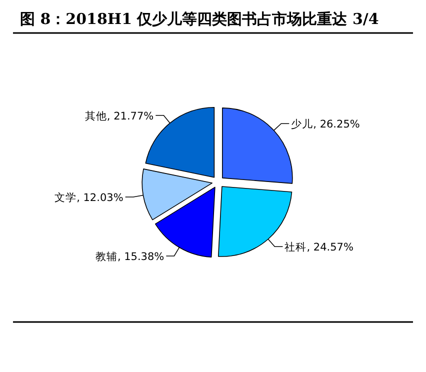 Image resolution: width=426 pixels, height=372 pixels. What do you see at coordinates (336, 124) in the screenshot?
I see `data-label: , 26.25%` at bounding box center [336, 124].